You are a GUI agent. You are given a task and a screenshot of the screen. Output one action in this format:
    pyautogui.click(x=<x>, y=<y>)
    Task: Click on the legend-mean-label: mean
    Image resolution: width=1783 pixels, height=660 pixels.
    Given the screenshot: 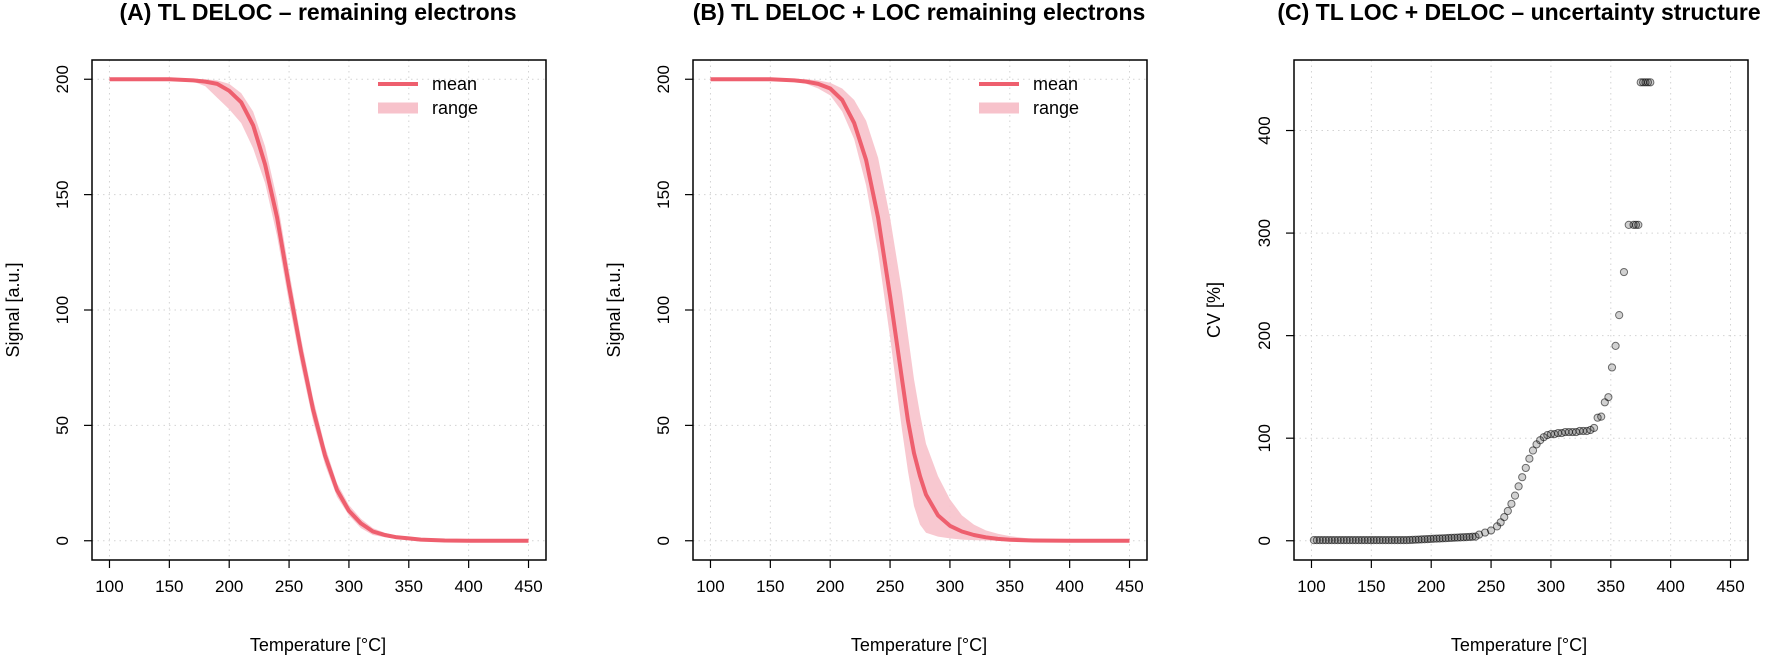 What is the action you would take?
    pyautogui.click(x=1055, y=84)
    